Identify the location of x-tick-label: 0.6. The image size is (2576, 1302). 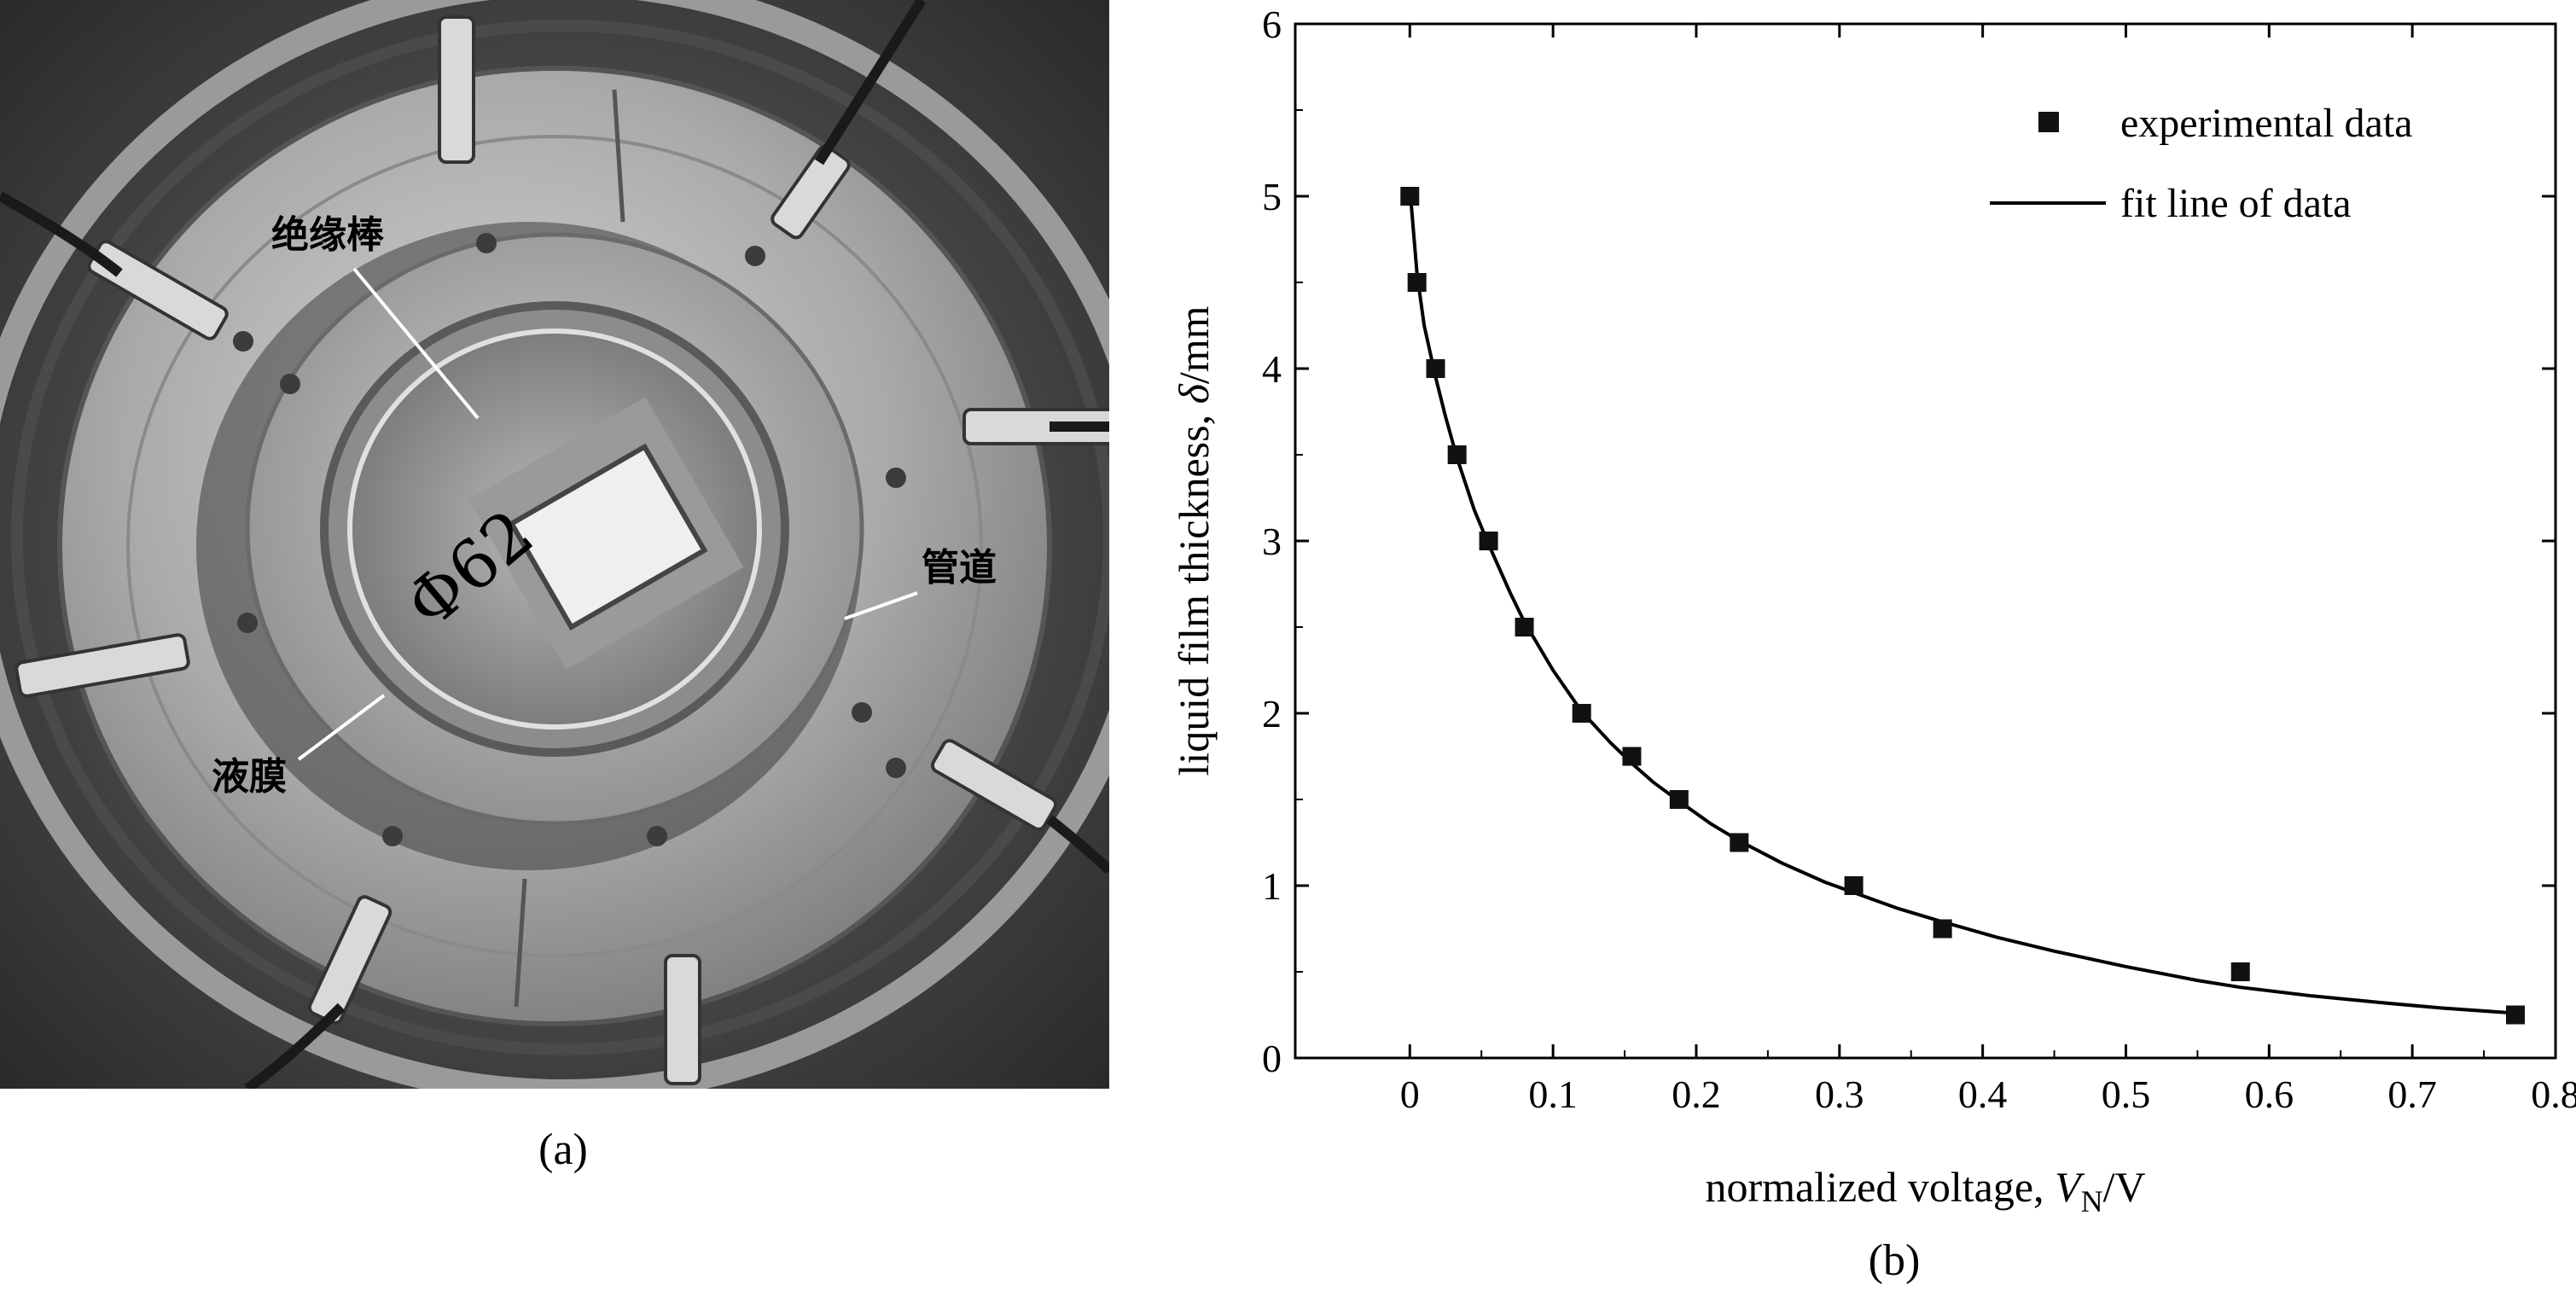
(2270, 1094).